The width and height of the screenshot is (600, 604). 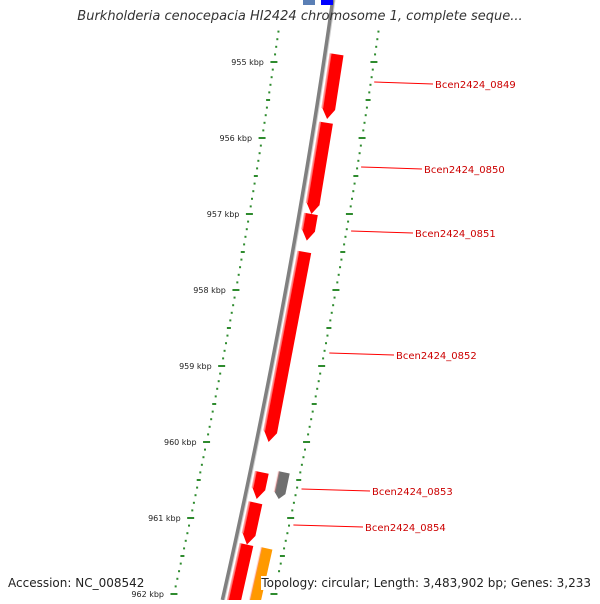 What do you see at coordinates (303, 221) in the screenshot?
I see `gene-arrow-bcen2424_0851-edge` at bounding box center [303, 221].